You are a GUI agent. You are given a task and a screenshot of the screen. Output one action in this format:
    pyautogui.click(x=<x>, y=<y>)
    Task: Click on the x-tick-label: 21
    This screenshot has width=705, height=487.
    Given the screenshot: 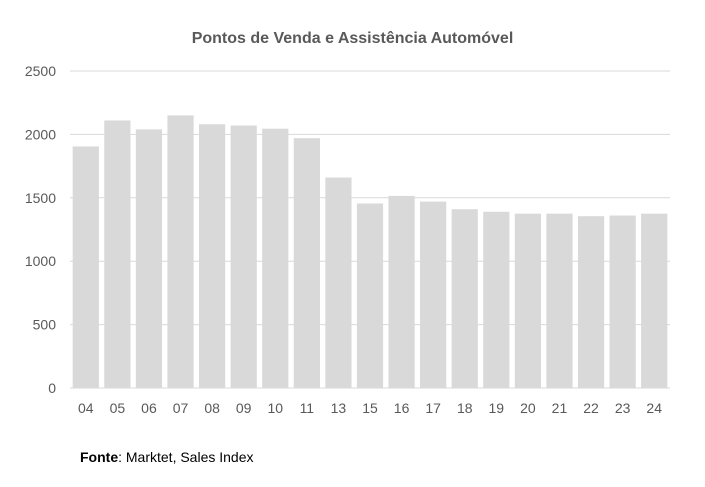 What is the action you would take?
    pyautogui.click(x=560, y=408)
    